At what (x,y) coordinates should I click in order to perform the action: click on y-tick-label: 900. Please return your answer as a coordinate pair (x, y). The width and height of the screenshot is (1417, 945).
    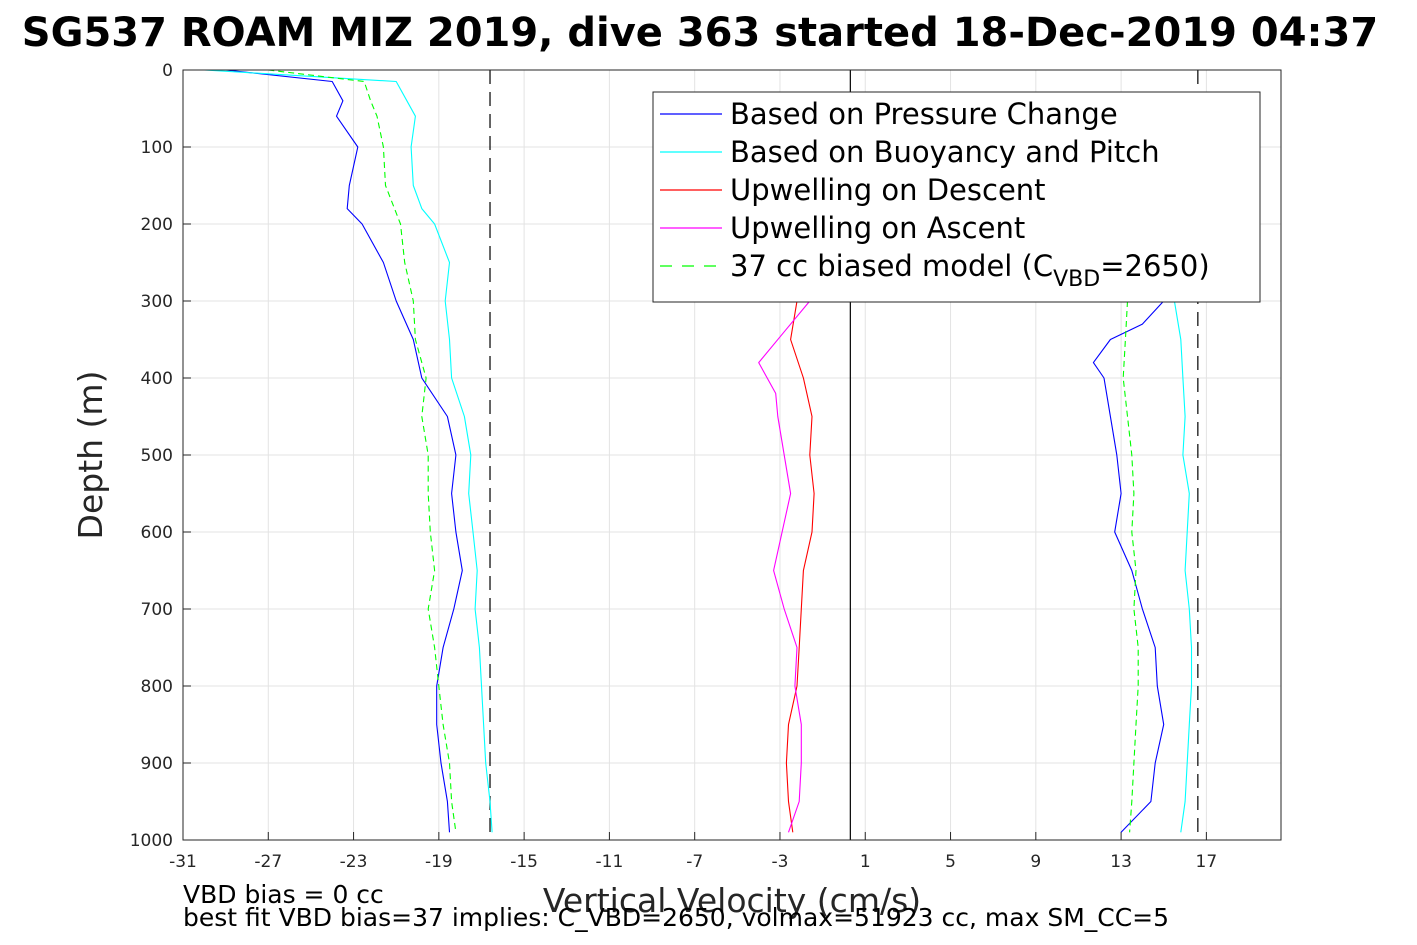
    Looking at the image, I should click on (157, 764).